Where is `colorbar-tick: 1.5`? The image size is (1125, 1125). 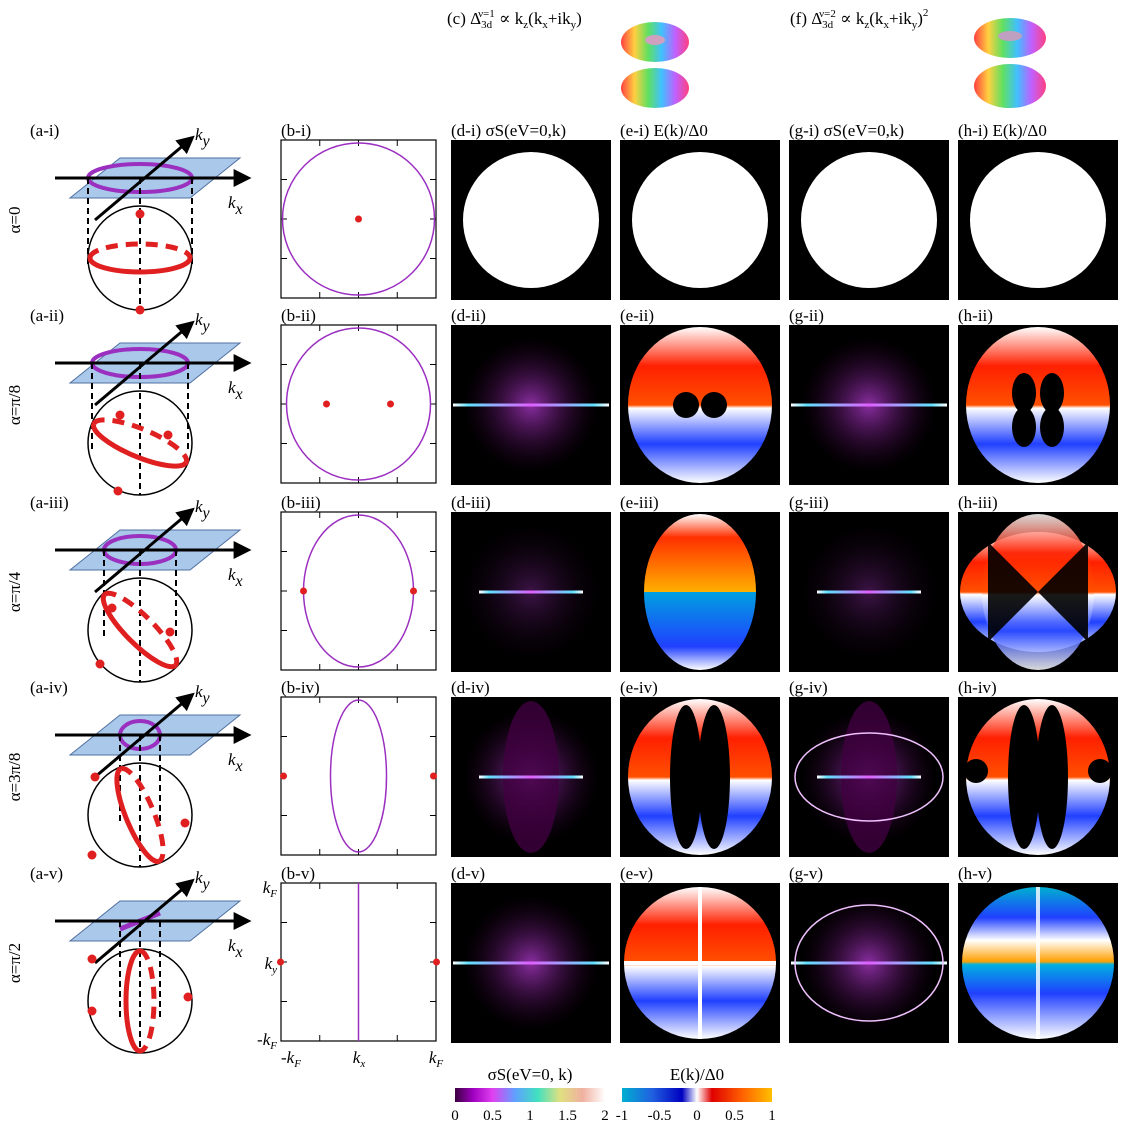 colorbar-tick: 1.5 is located at coordinates (567, 1116).